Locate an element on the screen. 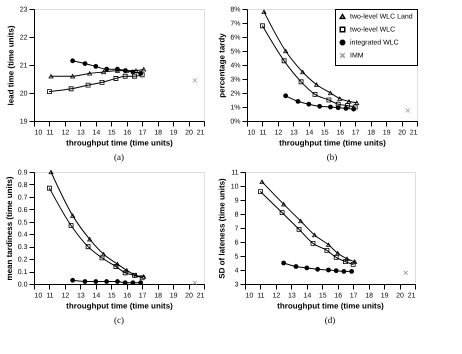 The width and height of the screenshot is (462, 354). text: (c) is located at coordinates (119, 320).